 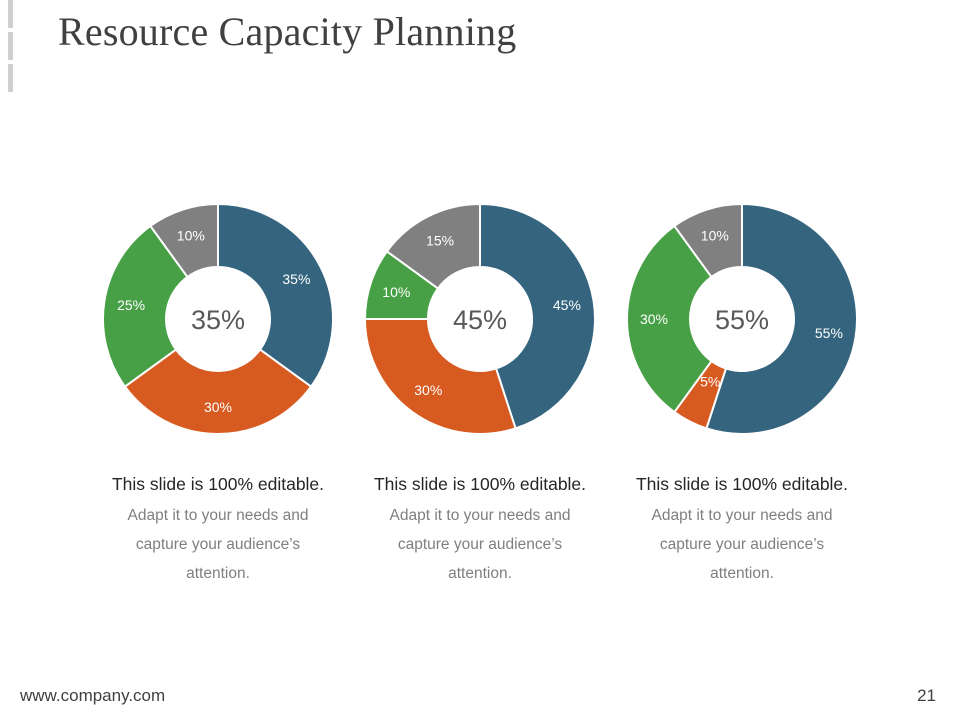 I want to click on slice-label: 35%, so click(x=296, y=279).